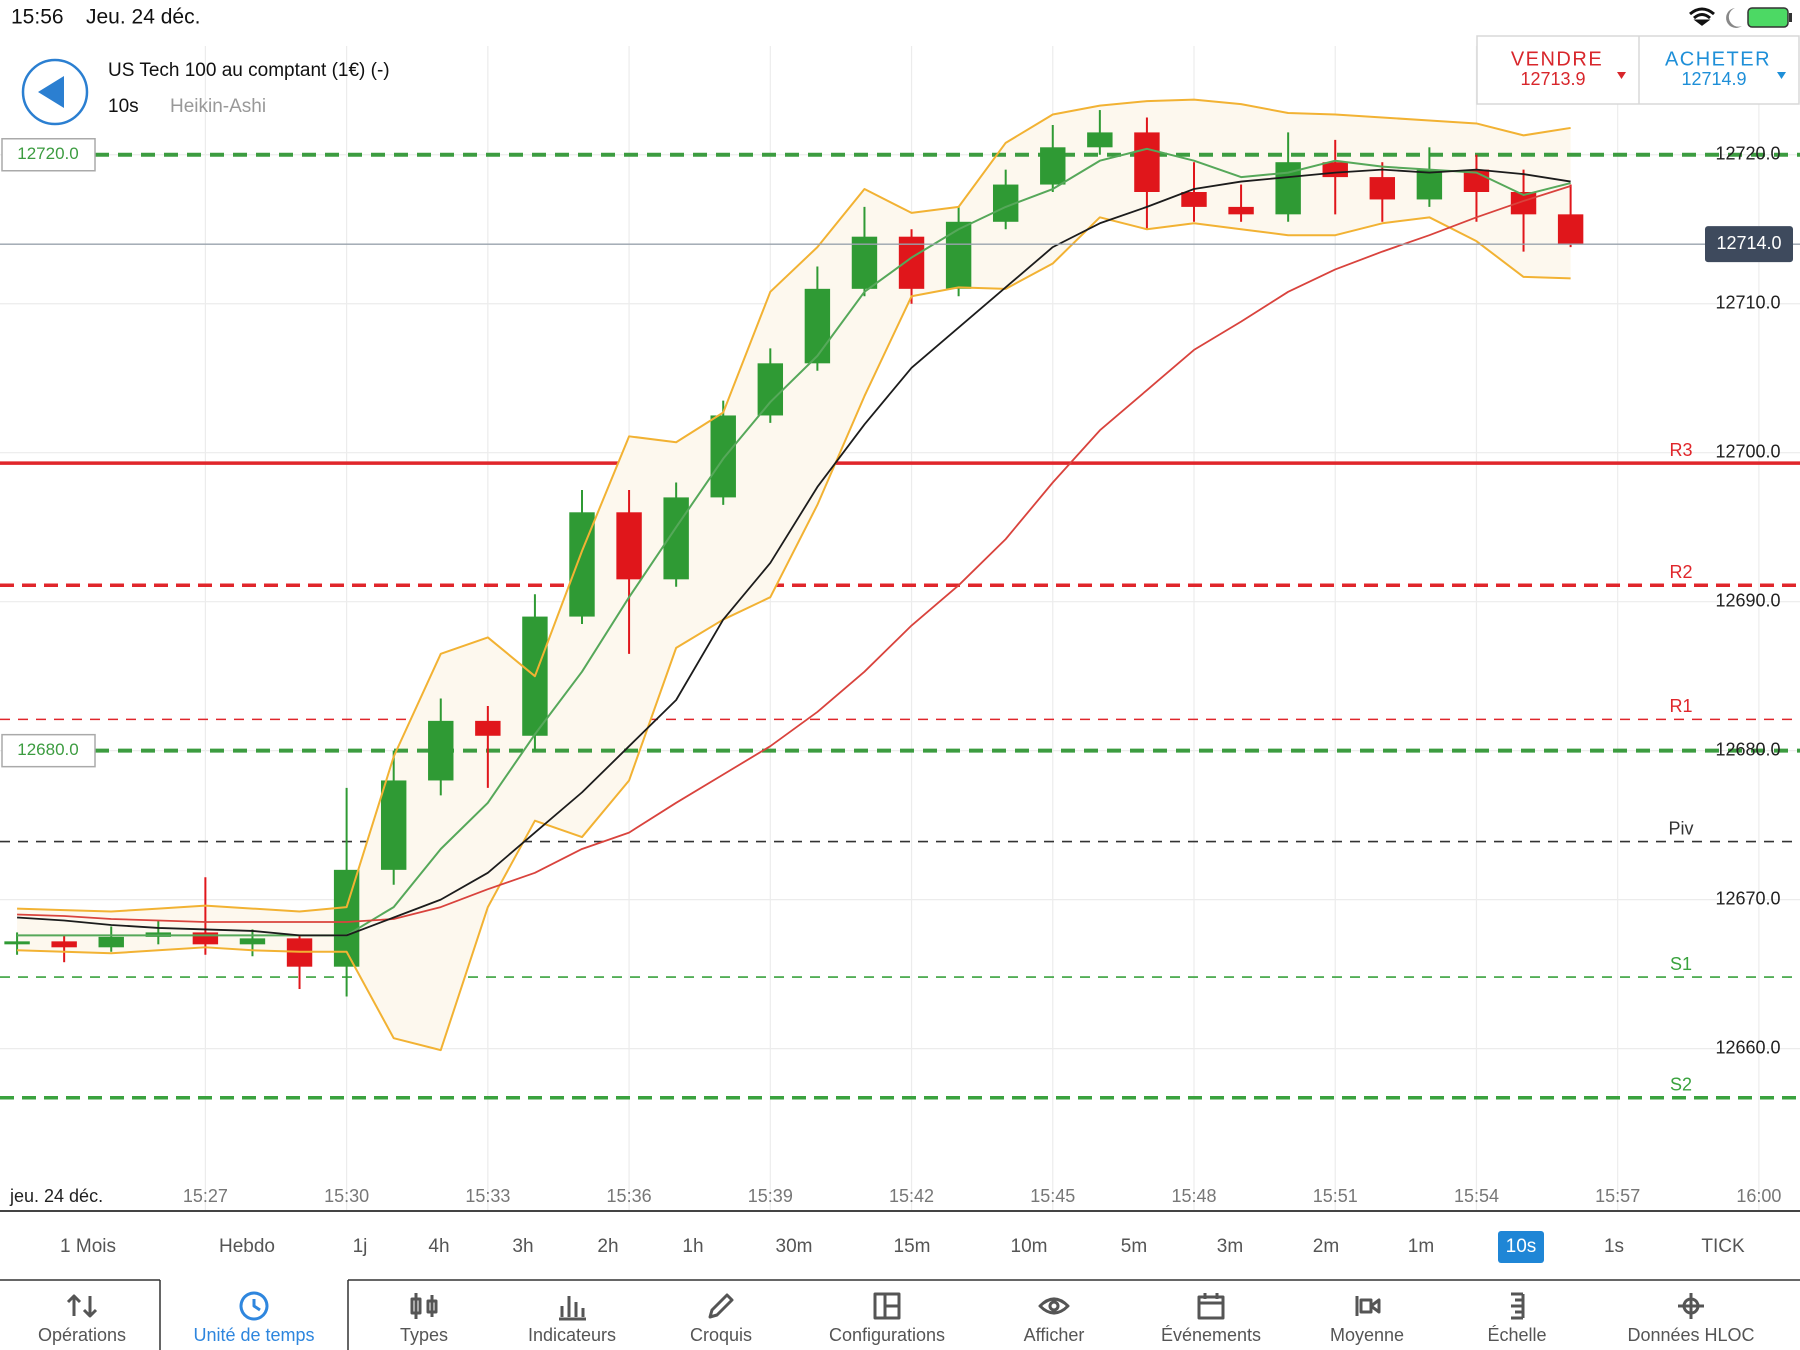 The height and width of the screenshot is (1350, 1800). Describe the element at coordinates (88, 1246) in the screenshot. I see `timeframe-option: 1 Mois` at that location.